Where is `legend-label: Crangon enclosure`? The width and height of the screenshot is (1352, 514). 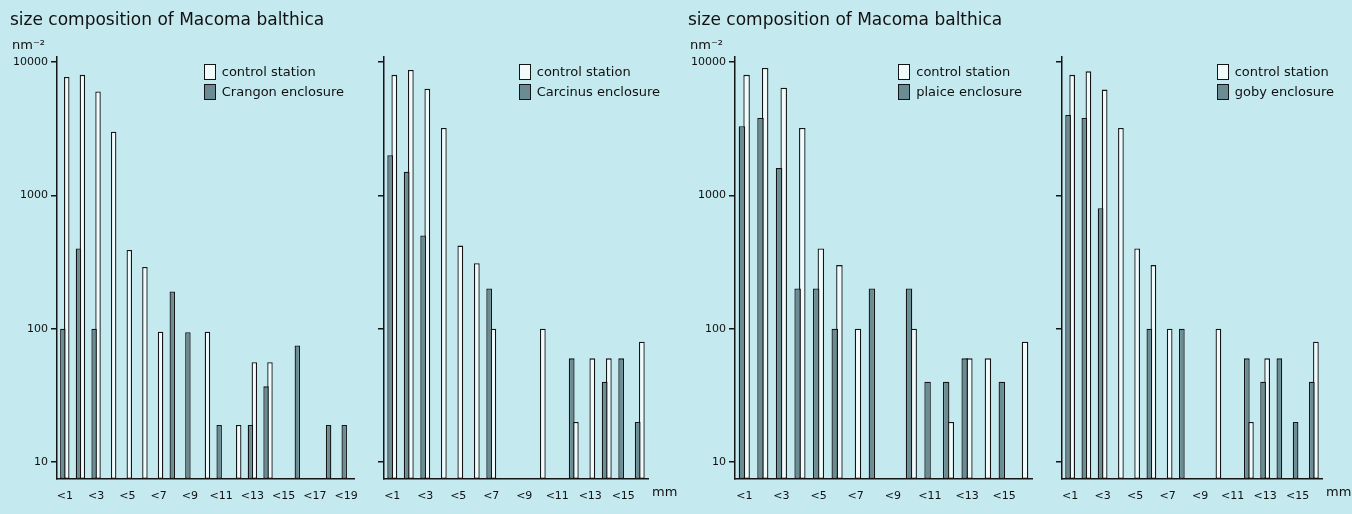
legend-label: Crangon enclosure is located at coordinates (282, 92).